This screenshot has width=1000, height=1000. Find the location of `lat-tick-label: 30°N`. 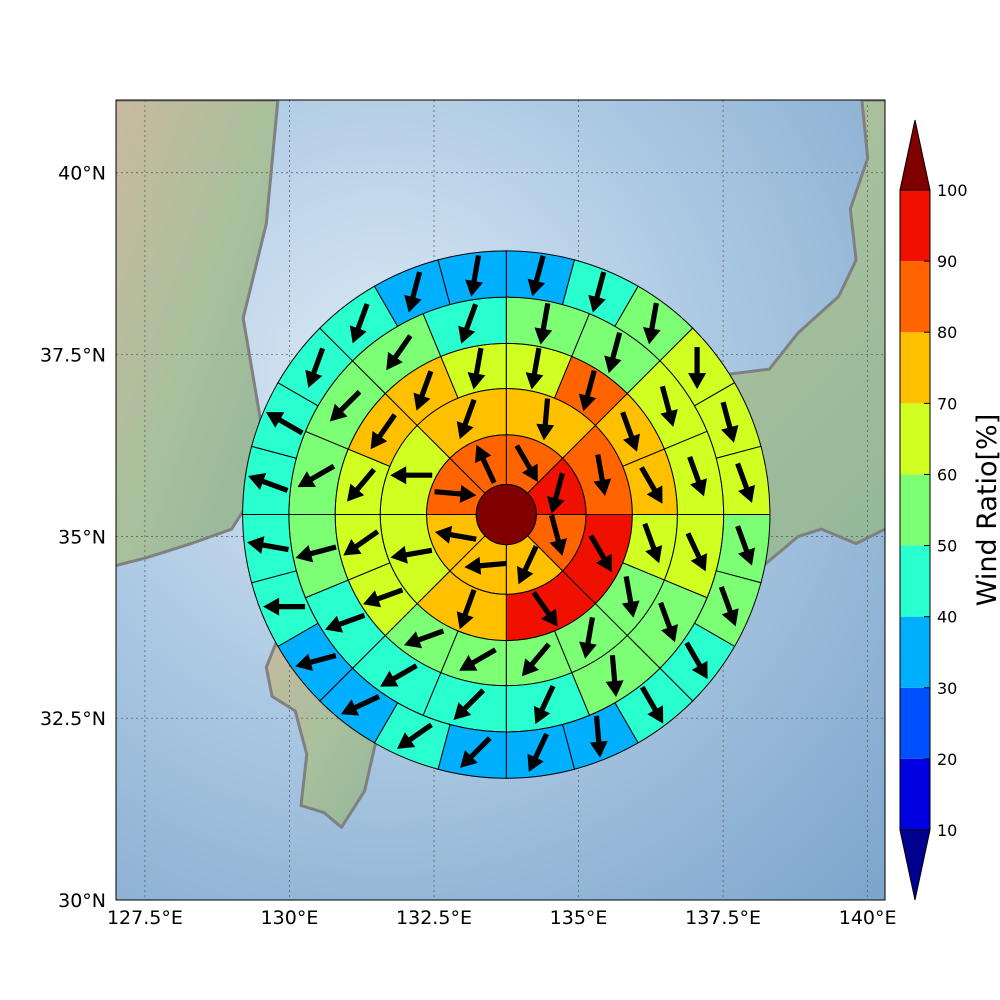

lat-tick-label: 30°N is located at coordinates (82, 901).